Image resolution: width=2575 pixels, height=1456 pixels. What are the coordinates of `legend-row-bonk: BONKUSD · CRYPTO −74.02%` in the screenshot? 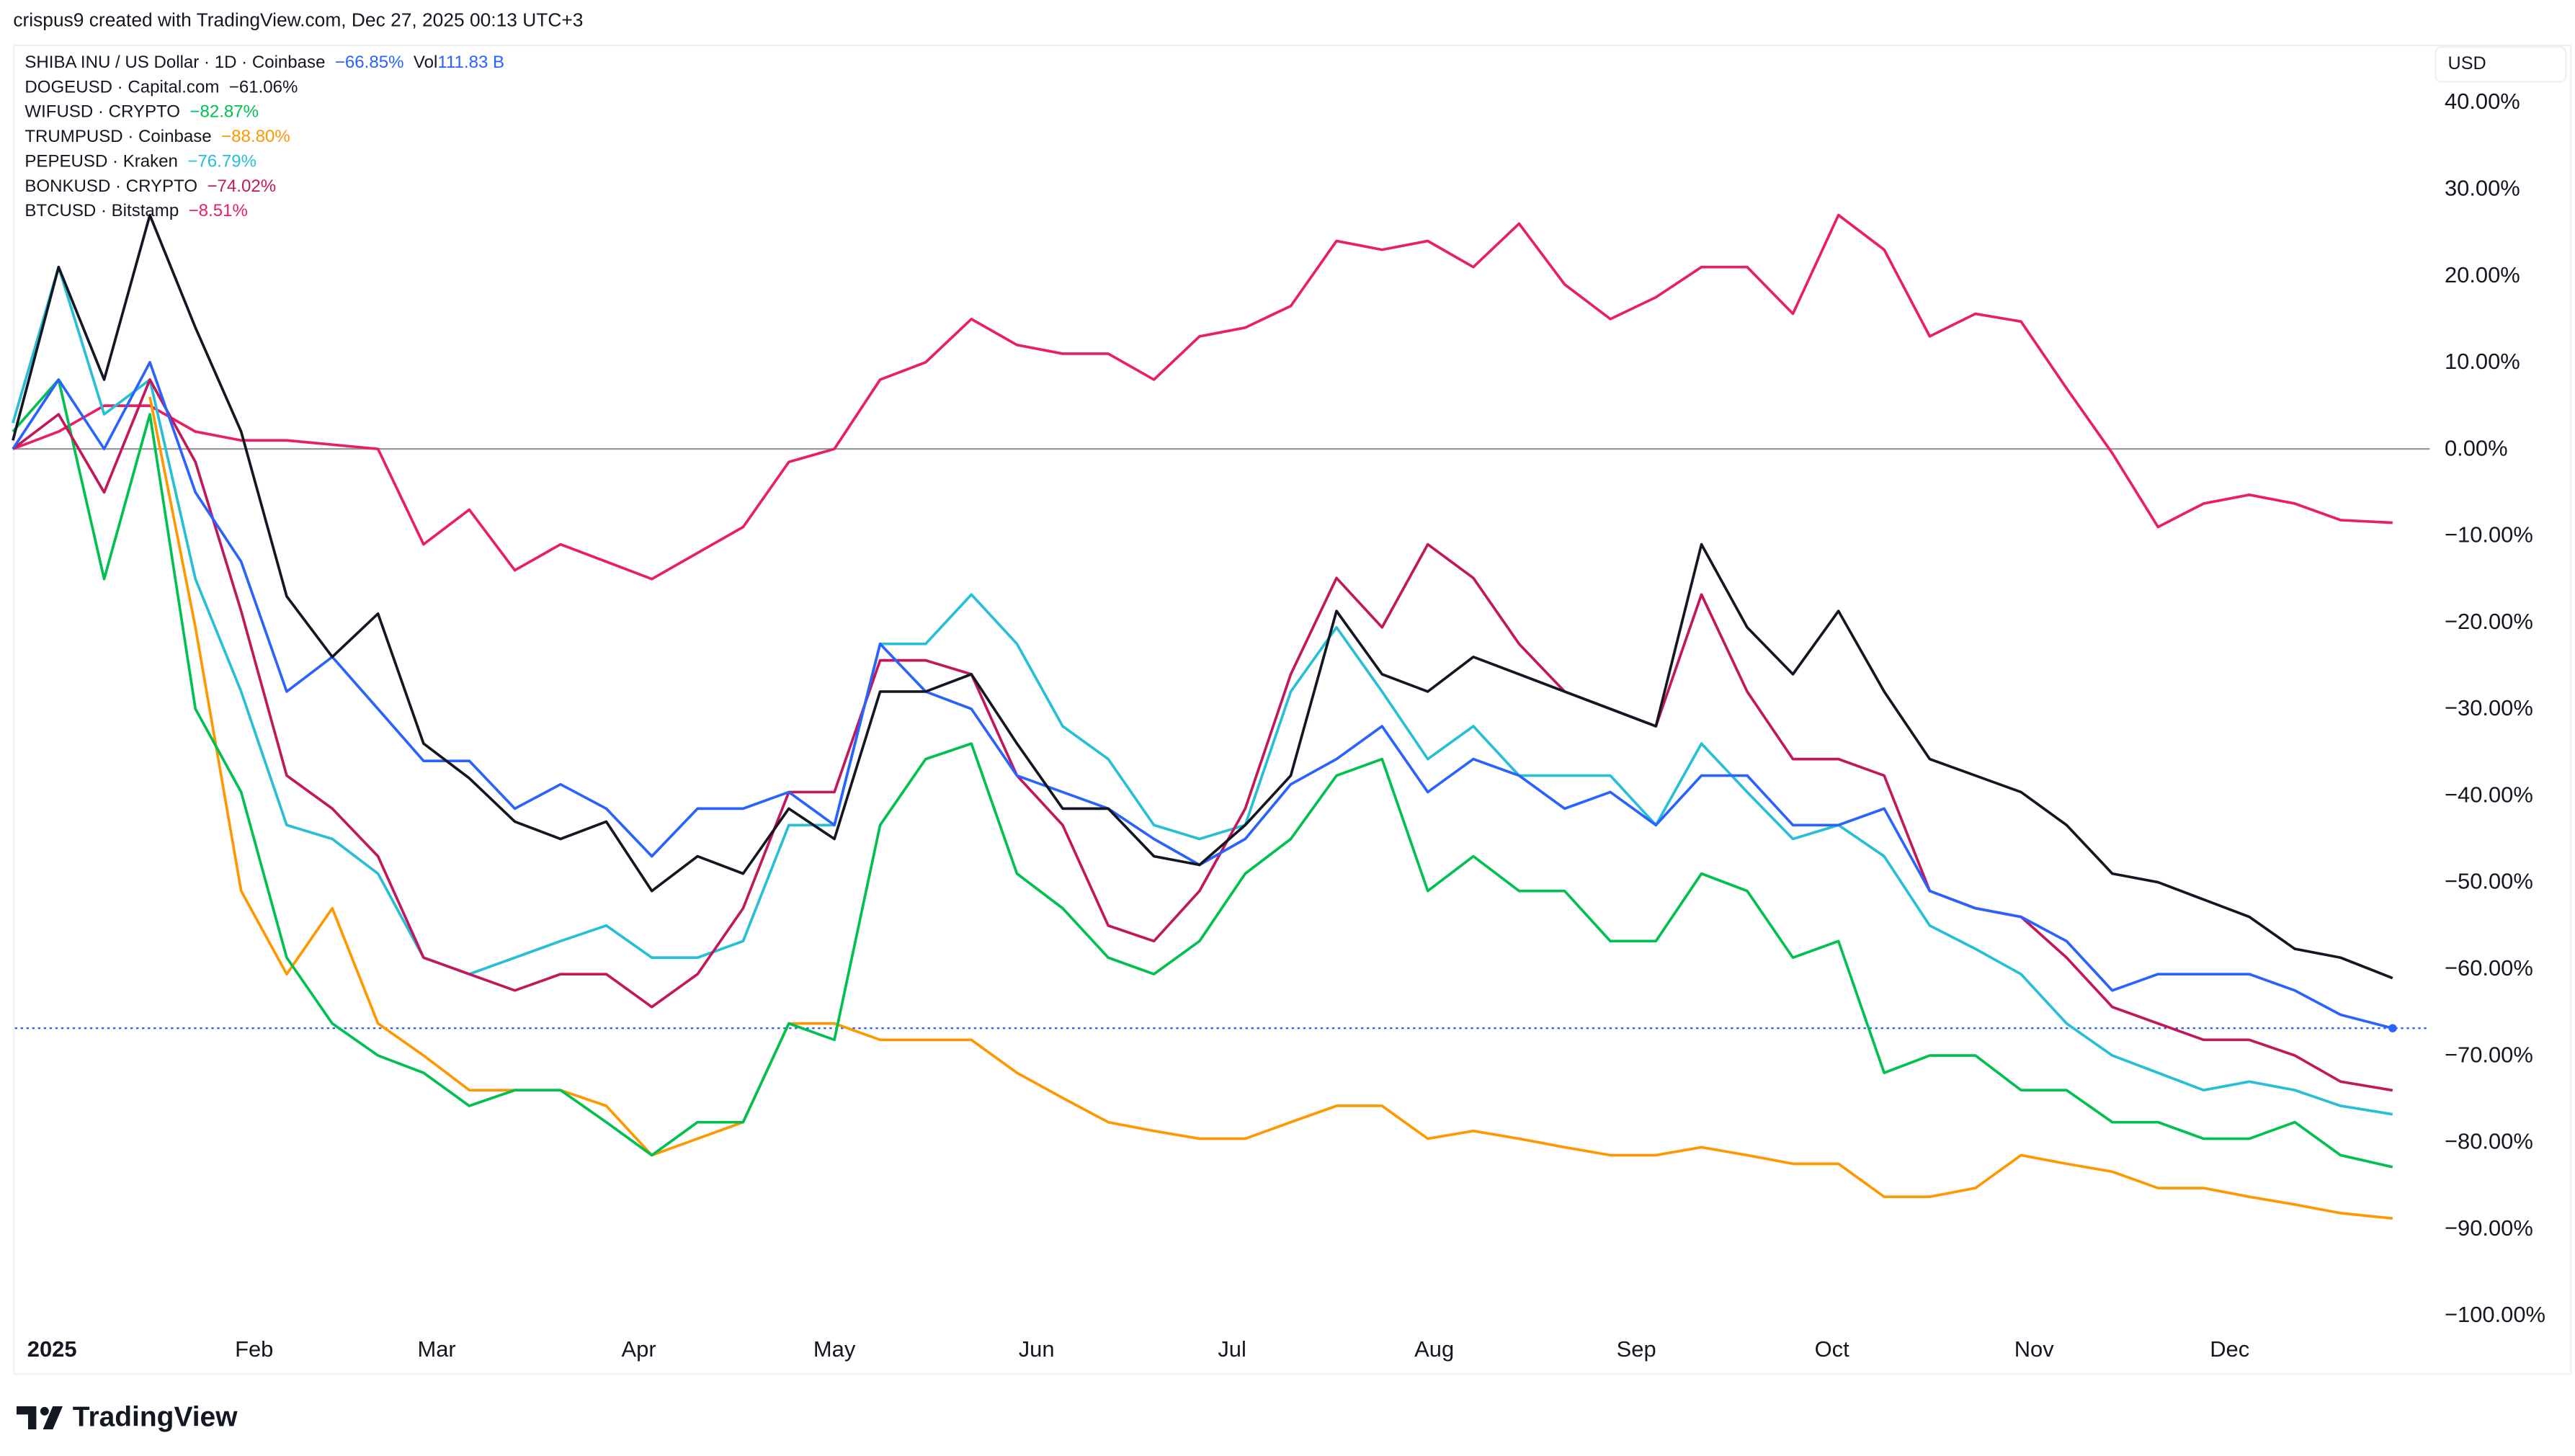 It's located at (264, 187).